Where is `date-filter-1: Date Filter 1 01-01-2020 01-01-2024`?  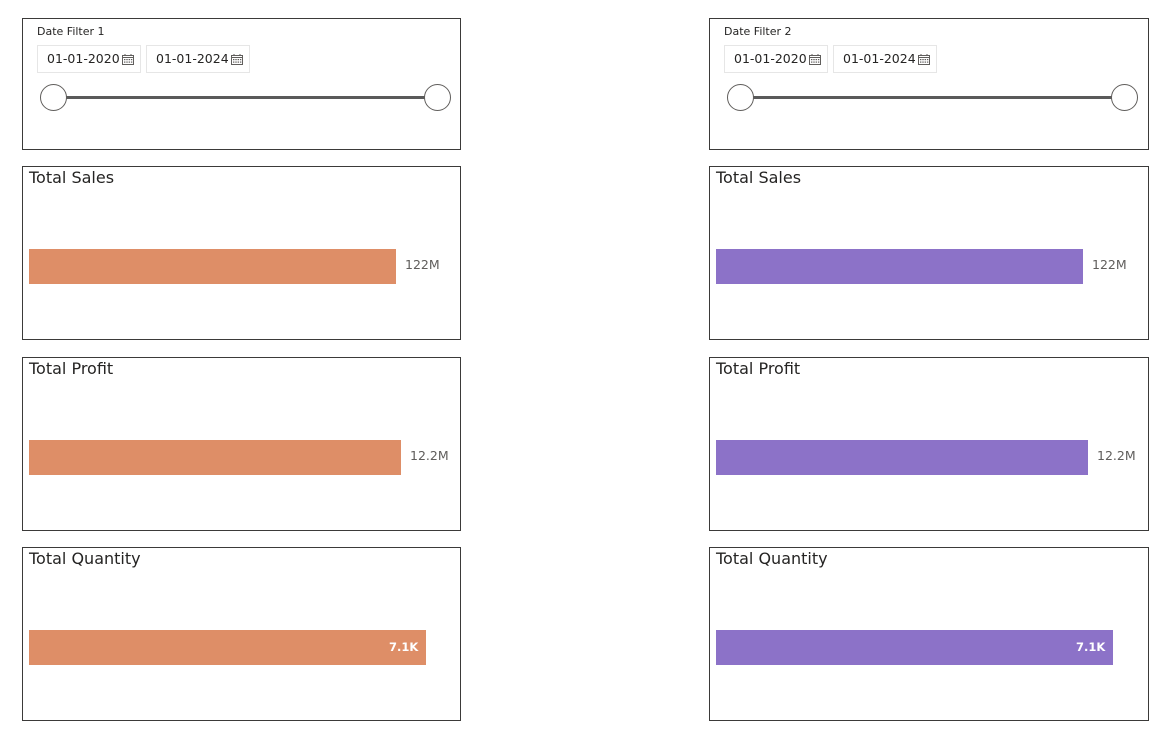
date-filter-1: Date Filter 1 01-01-2020 01-01-2024 is located at coordinates (241, 84).